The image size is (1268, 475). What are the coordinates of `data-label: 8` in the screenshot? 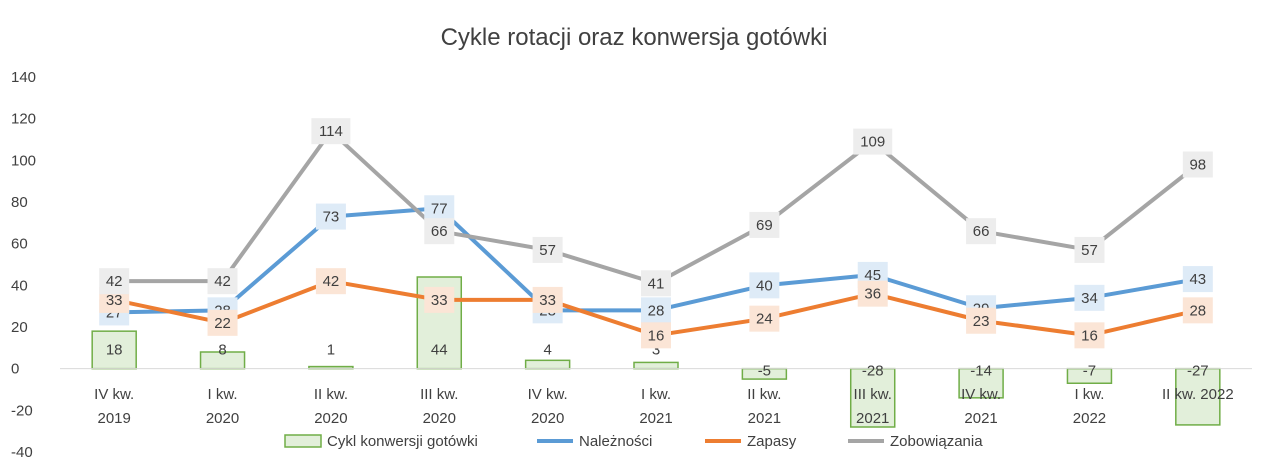 It's located at (222, 350).